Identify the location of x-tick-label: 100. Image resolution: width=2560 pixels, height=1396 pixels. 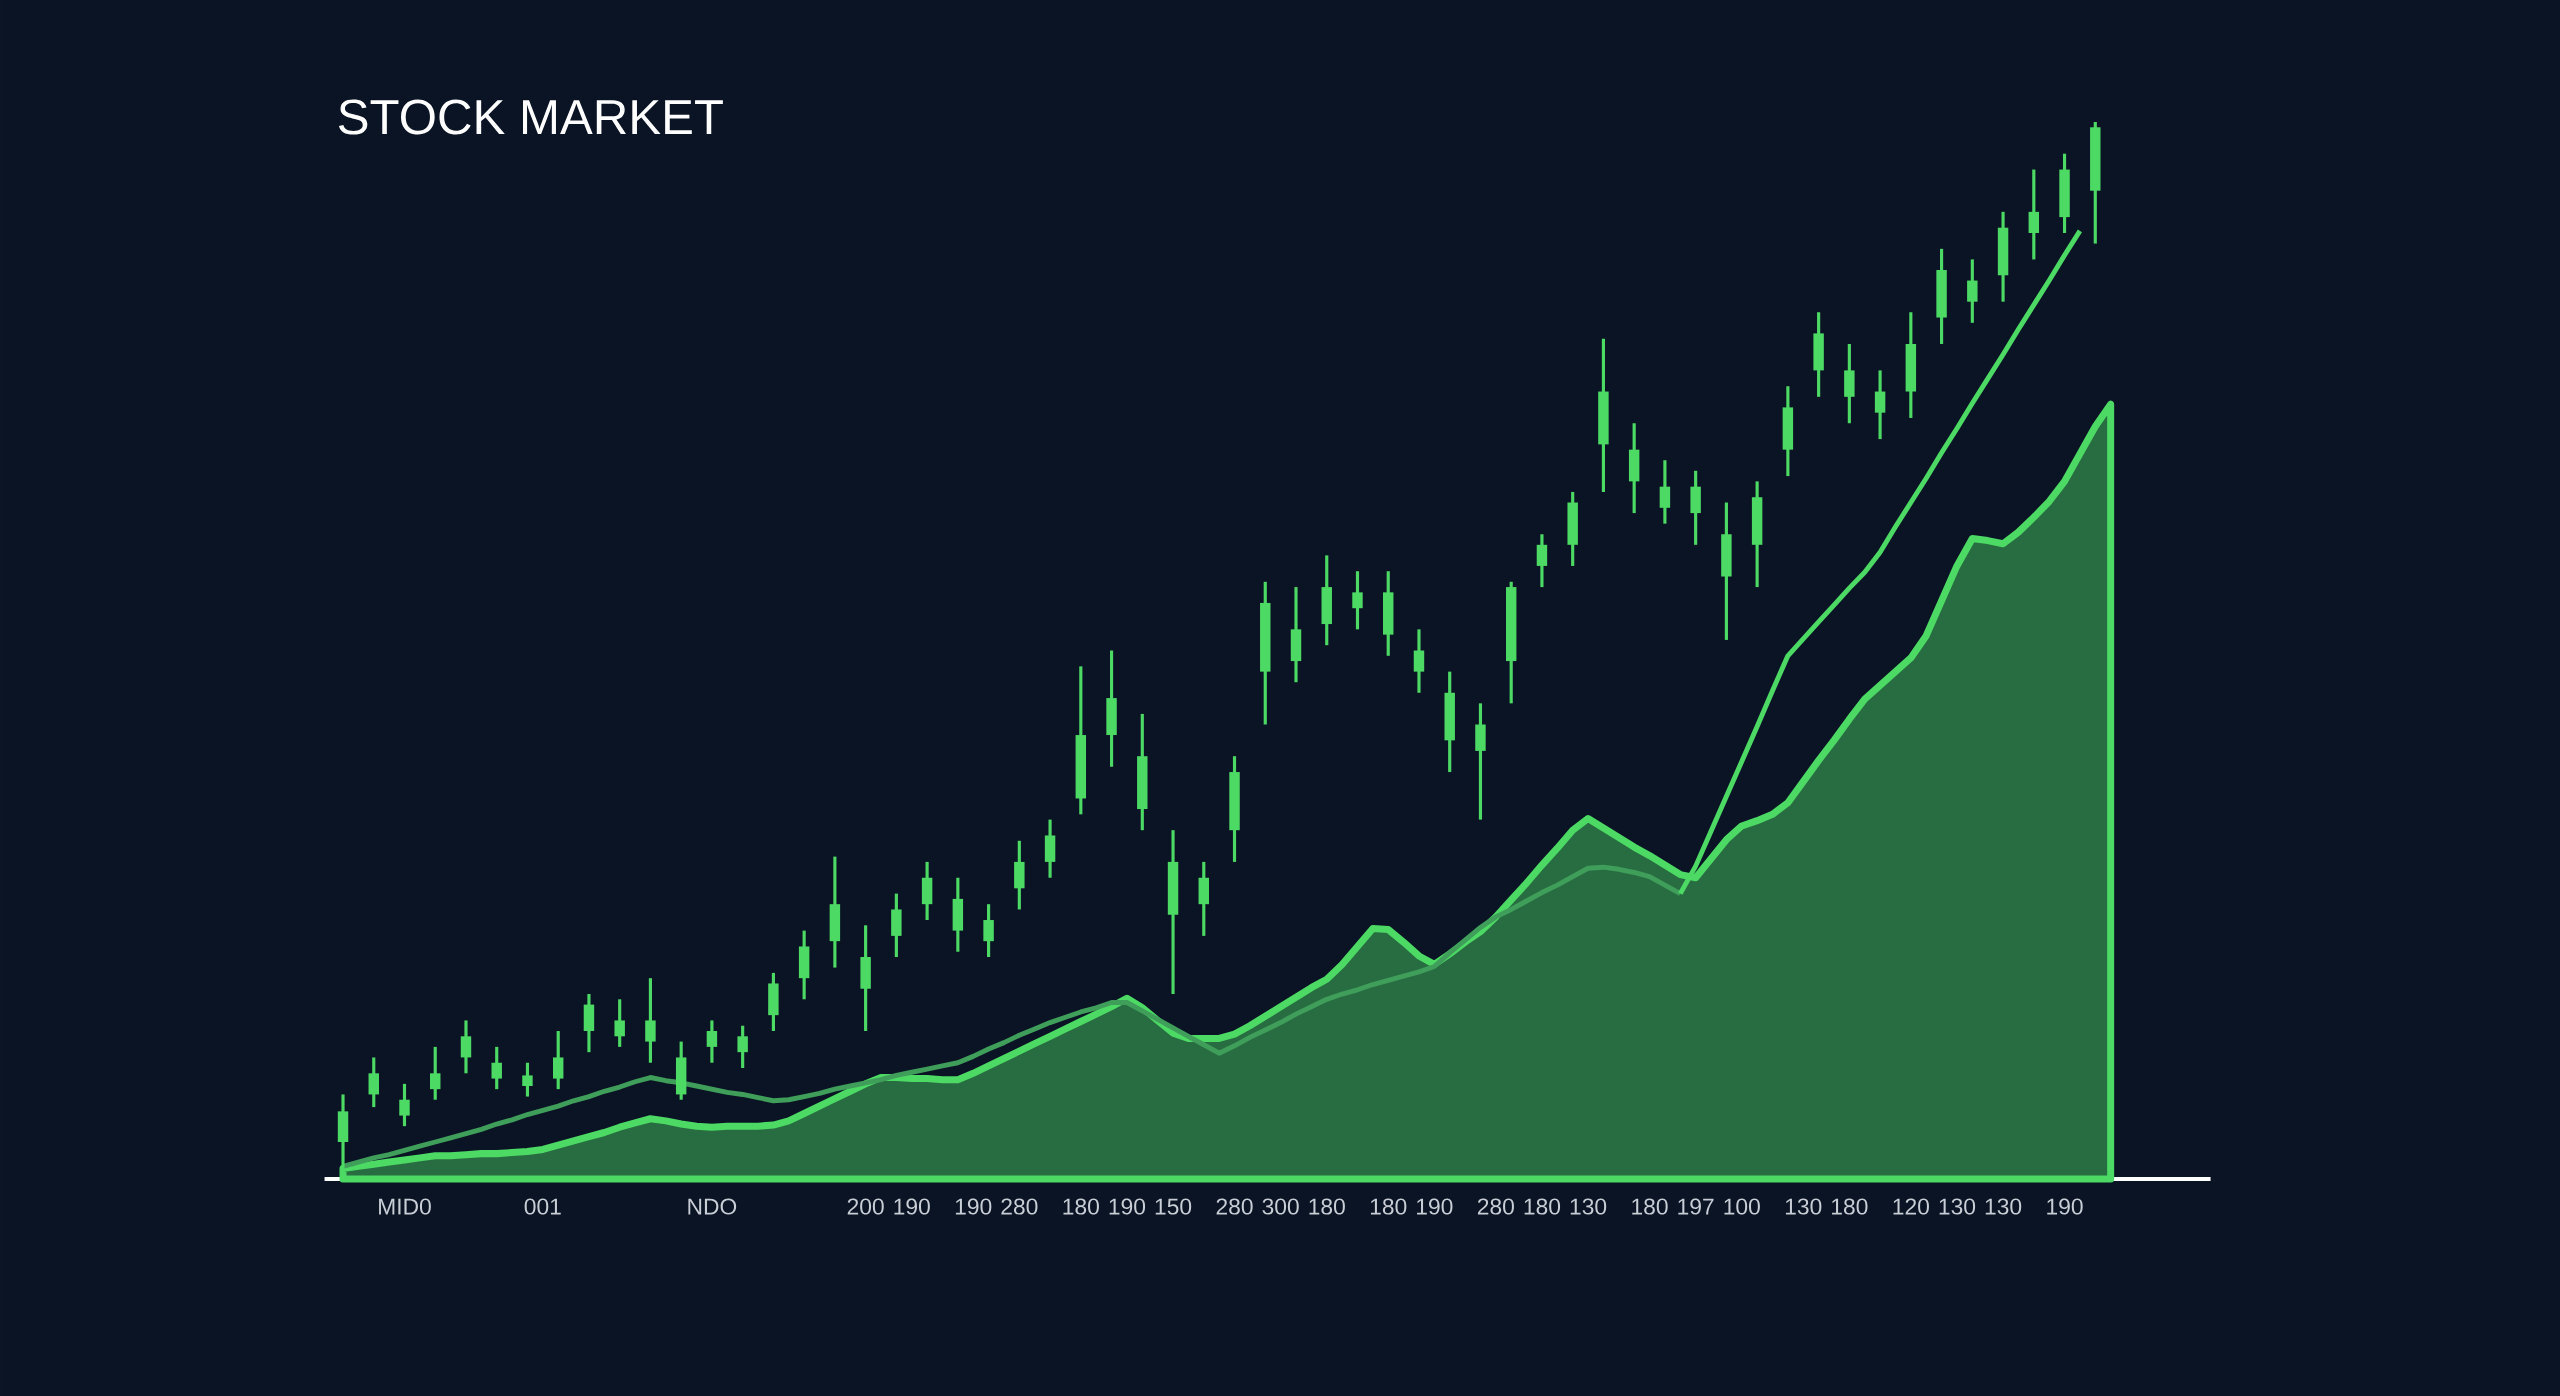
(1742, 1206).